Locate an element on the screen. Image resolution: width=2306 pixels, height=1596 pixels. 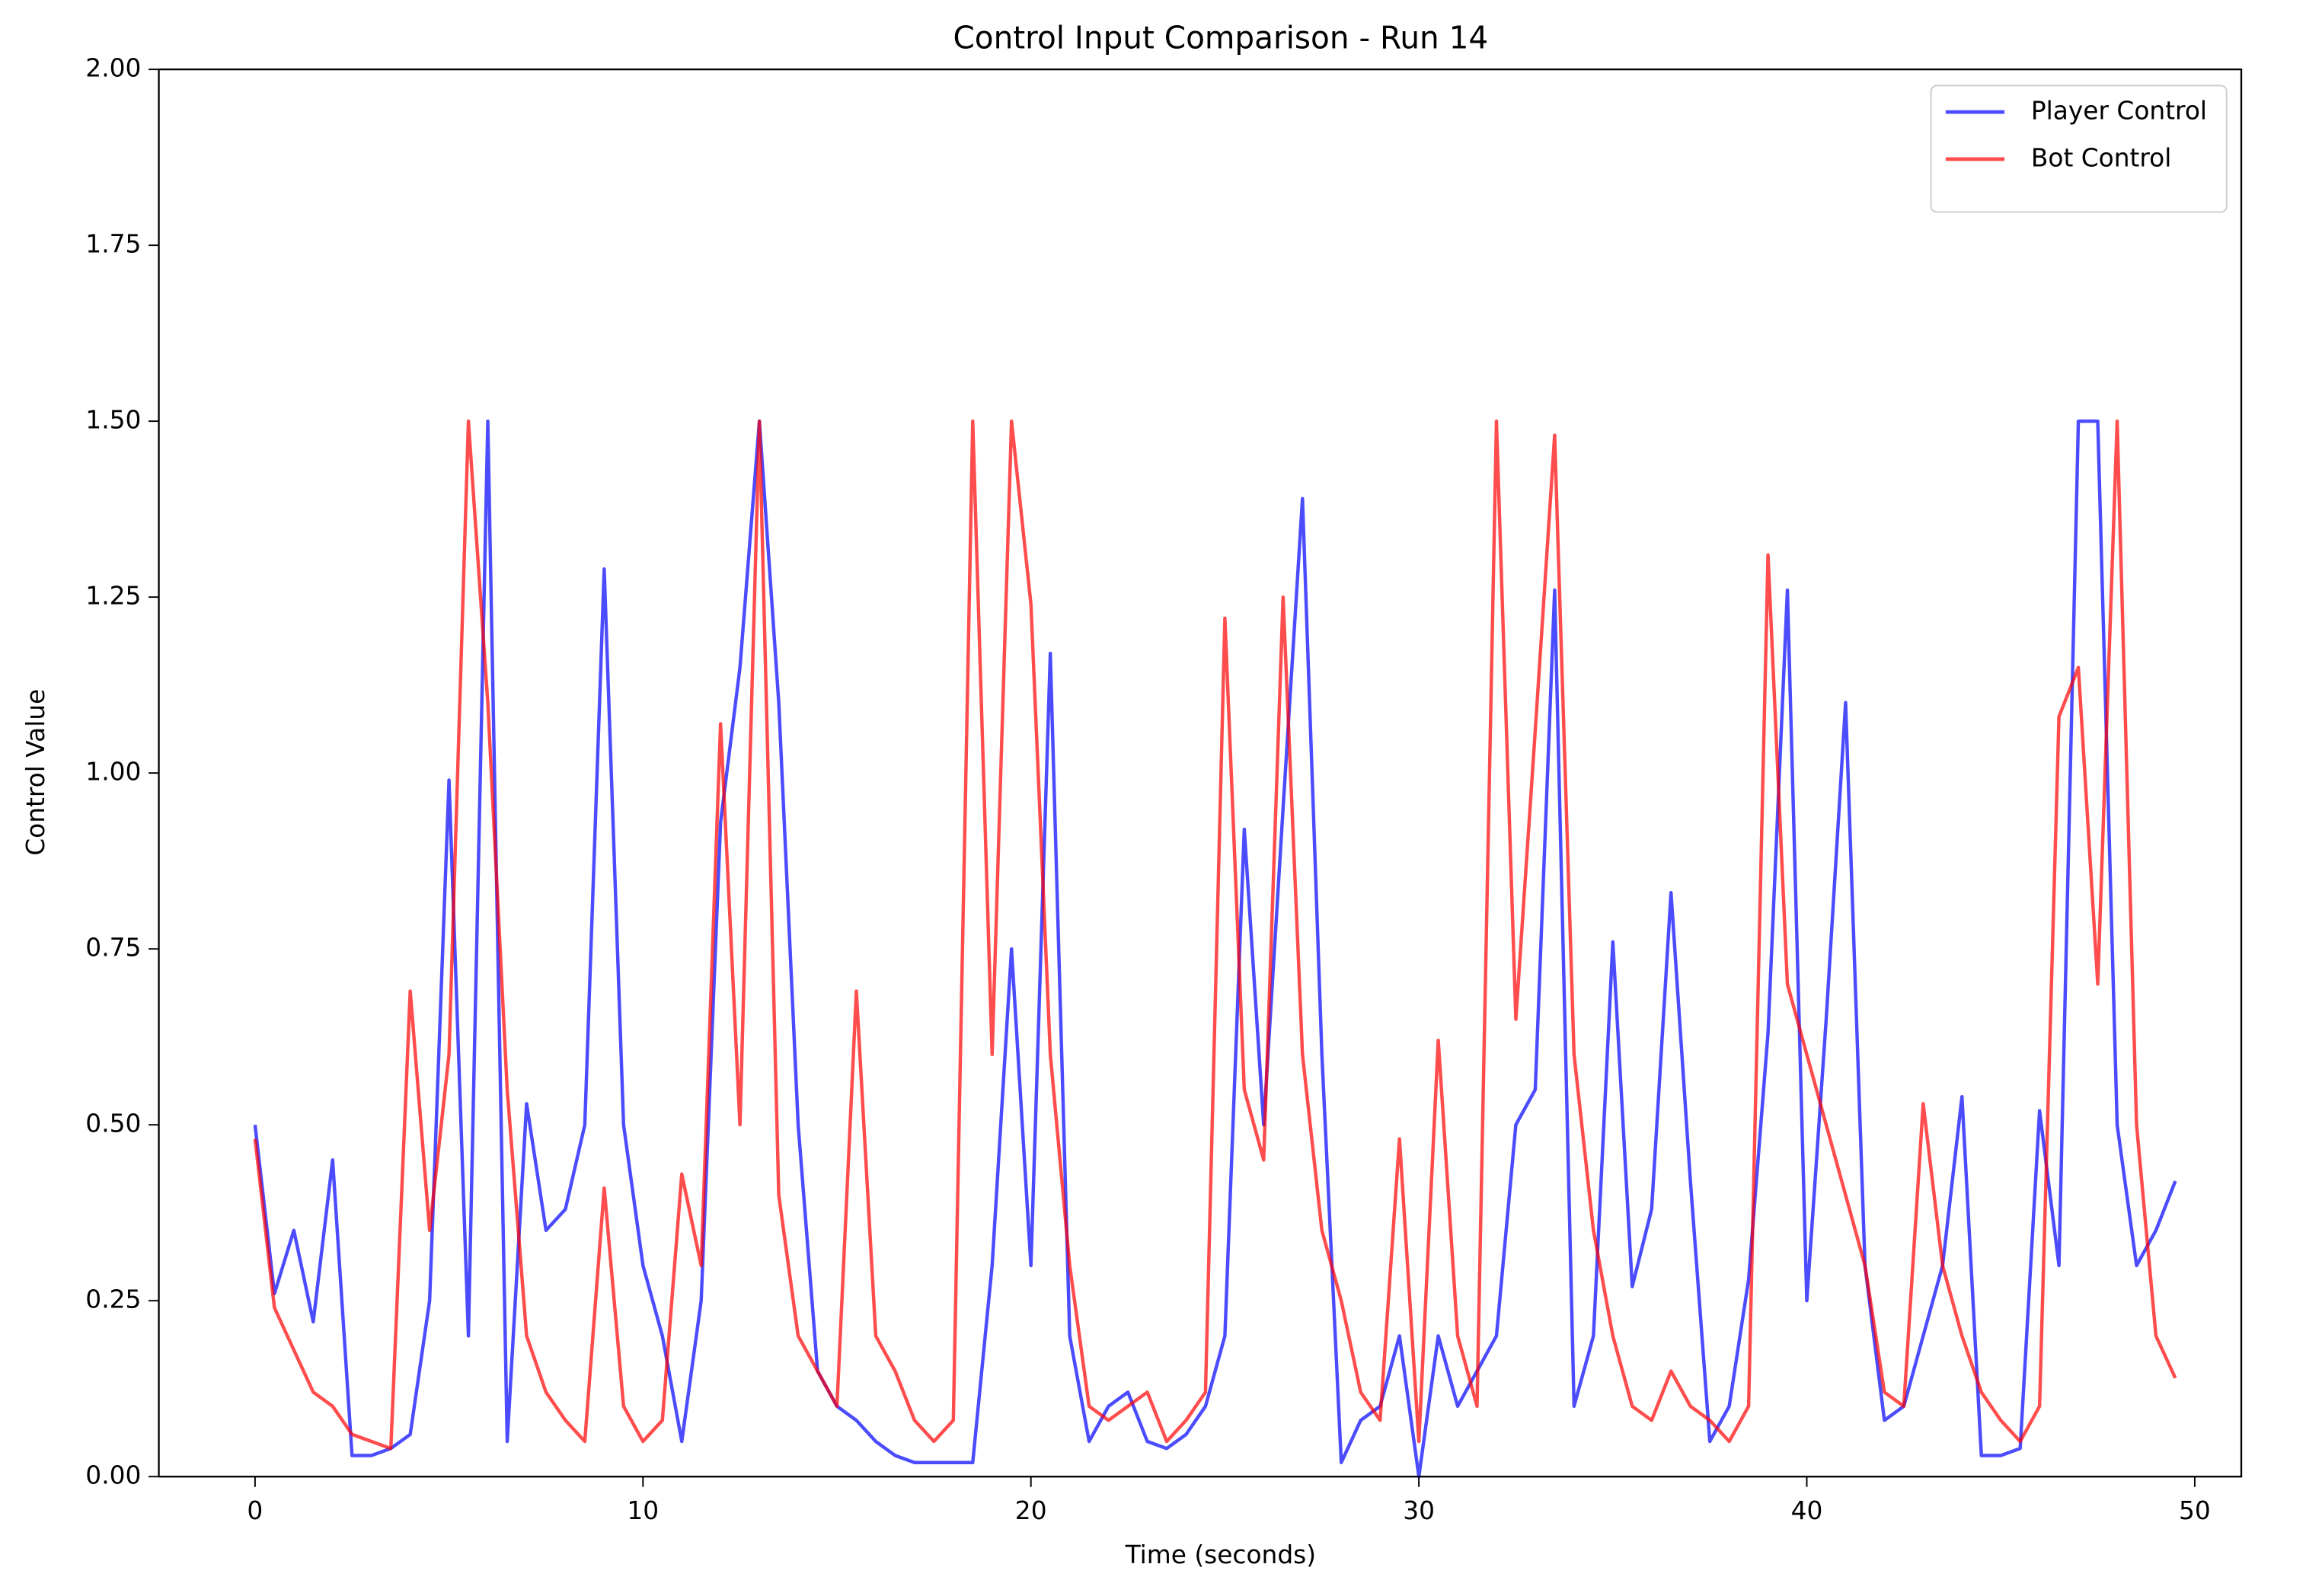
y-tick-label: 2.00 is located at coordinates (113, 68).